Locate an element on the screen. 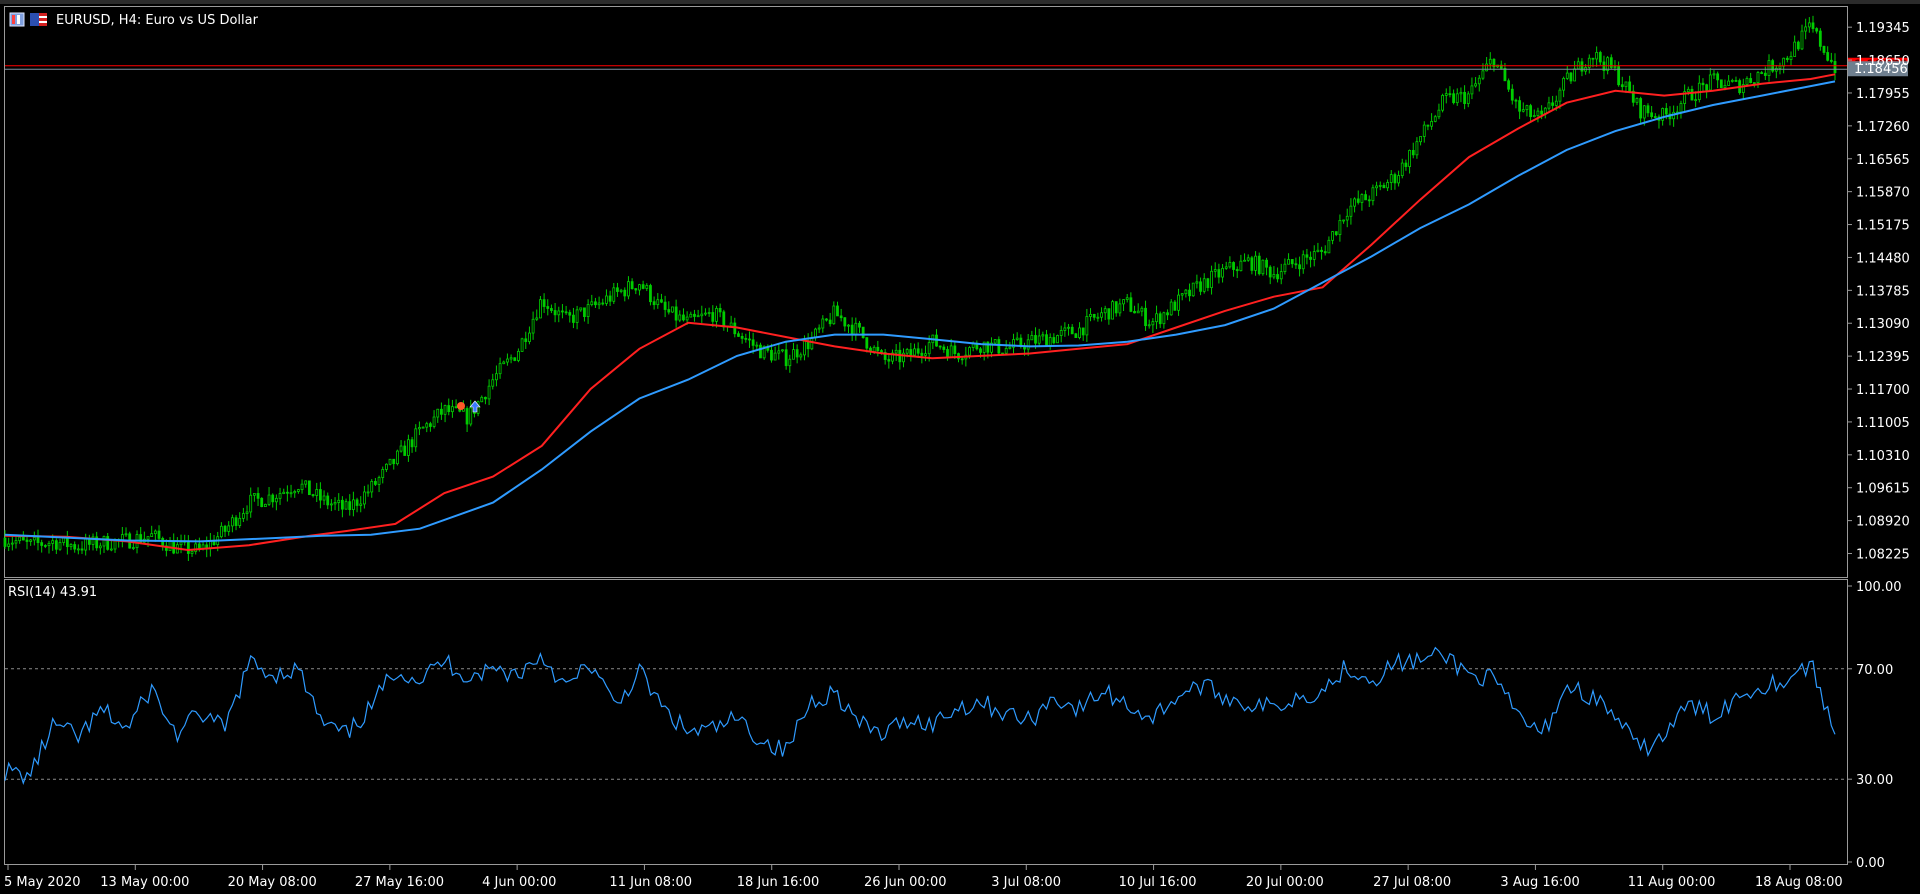  trade-entry-marker is located at coordinates (469, 406).